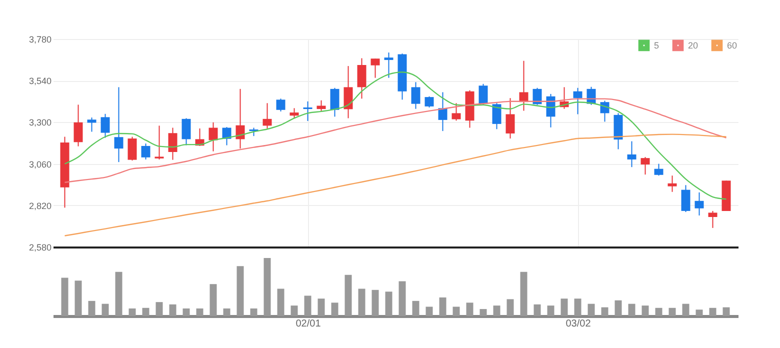  What do you see at coordinates (693, 45) in the screenshot?
I see `legend-label: 20` at bounding box center [693, 45].